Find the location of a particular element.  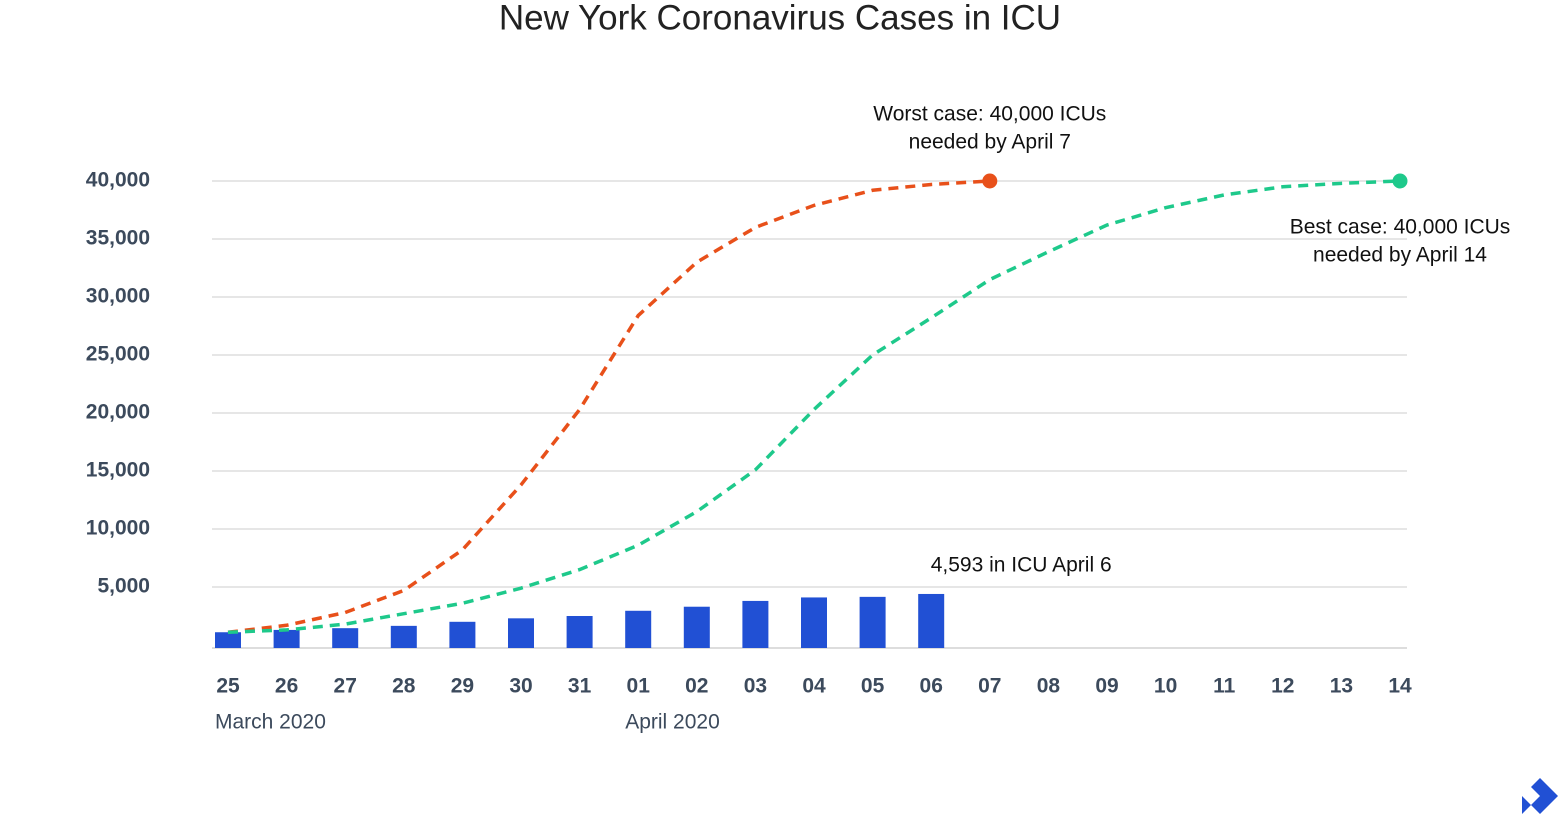

x-tick-label: 05 is located at coordinates (873, 686).